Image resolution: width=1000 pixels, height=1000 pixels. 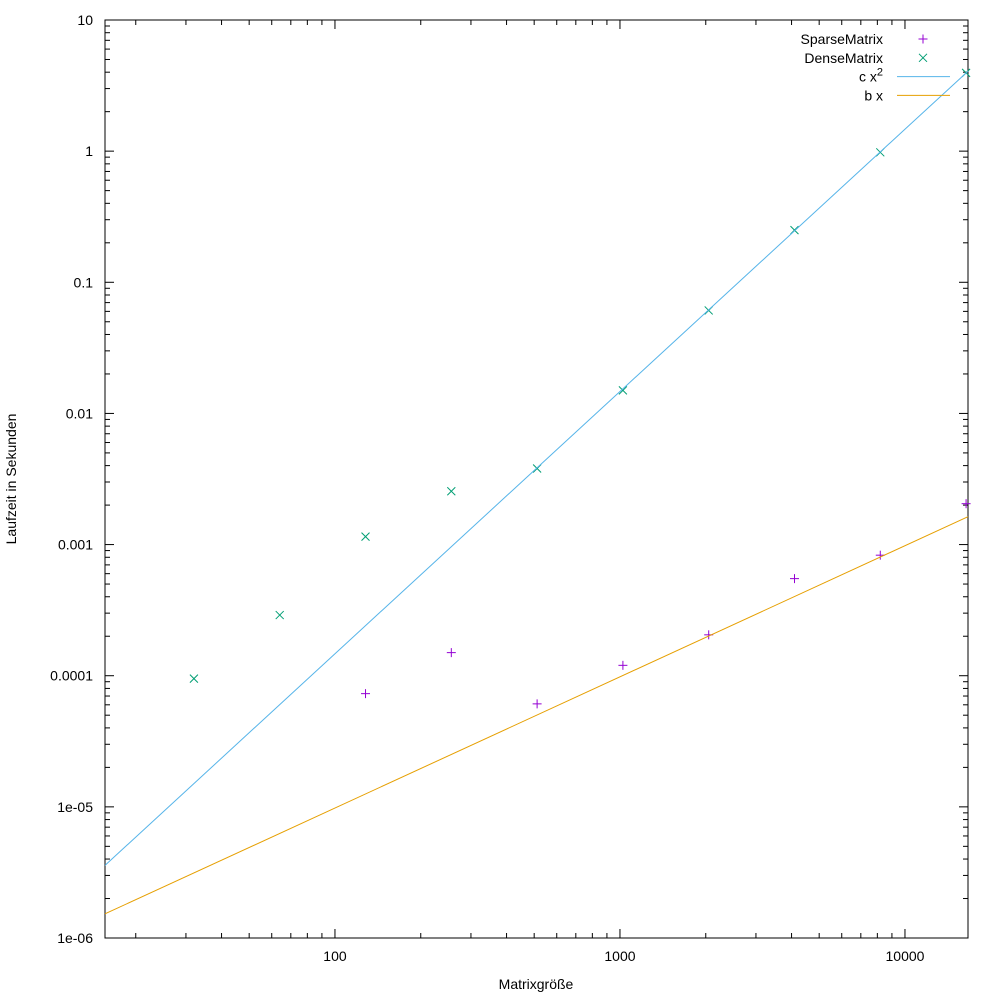 I want to click on y-tick-label: 1e-05, so click(x=75, y=807).